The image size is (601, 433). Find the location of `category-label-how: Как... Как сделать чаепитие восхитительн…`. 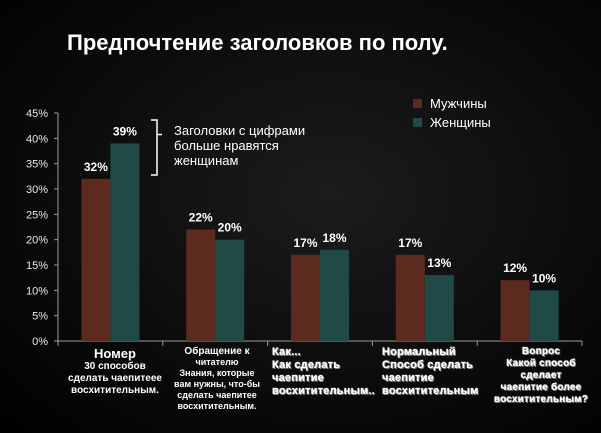

category-label-how: Как... Как сделать чаепитие восхитительн… is located at coordinates (327, 372).